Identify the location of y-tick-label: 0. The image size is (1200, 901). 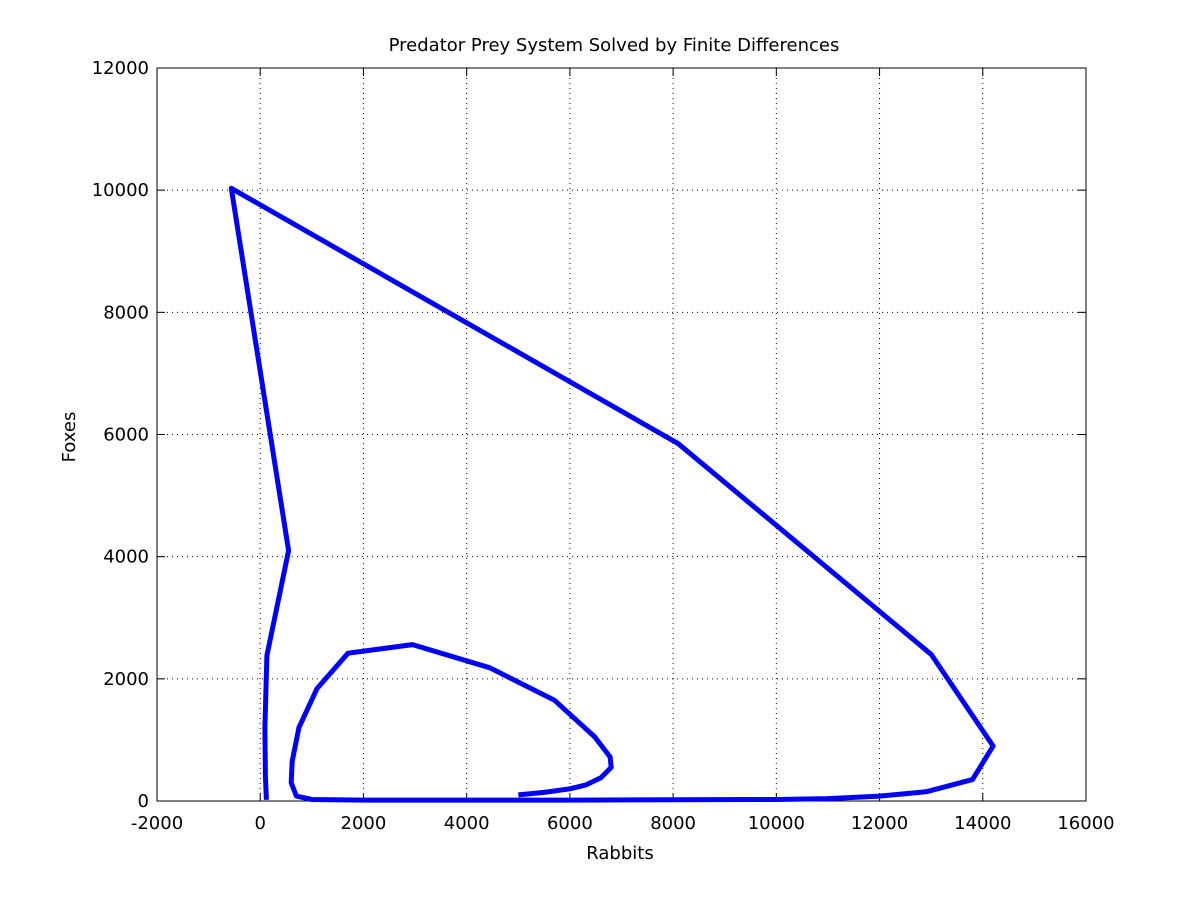
(143, 801).